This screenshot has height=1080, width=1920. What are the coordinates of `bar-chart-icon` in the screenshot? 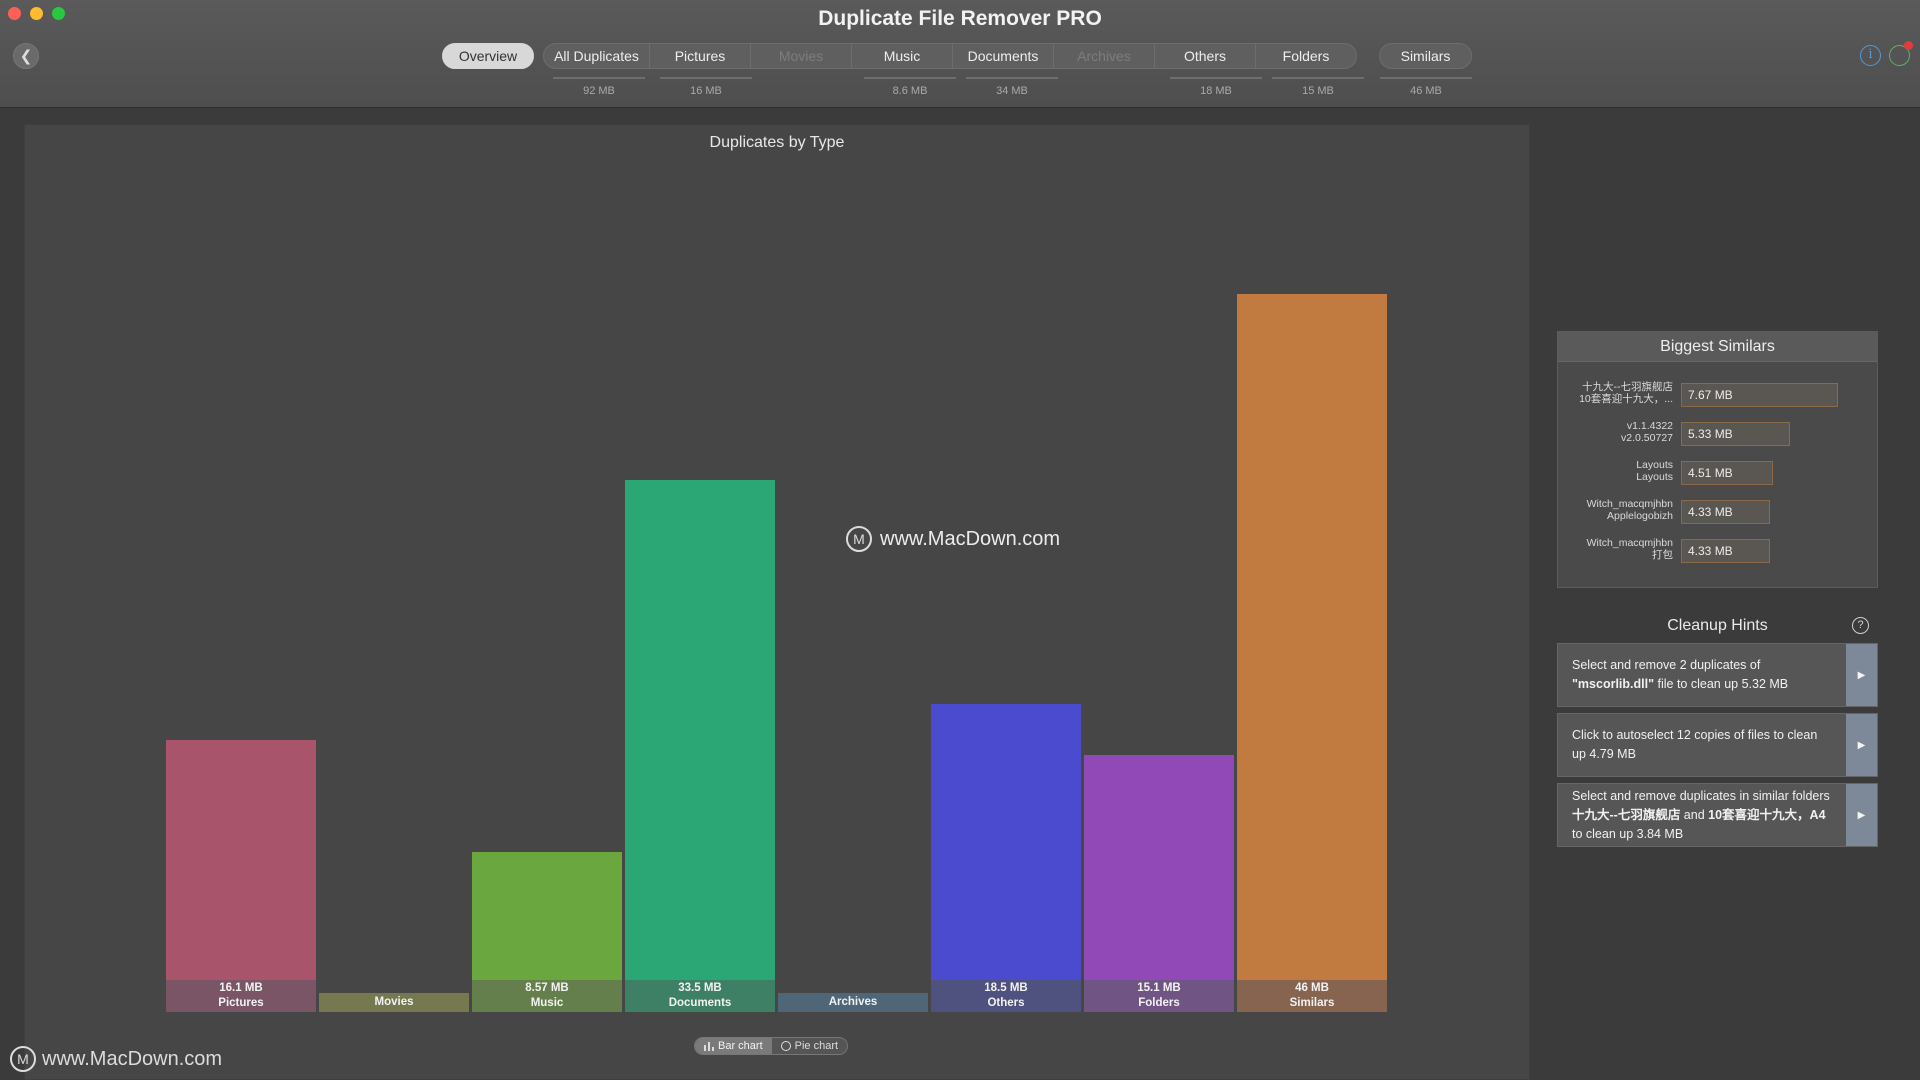 It's located at (709, 1046).